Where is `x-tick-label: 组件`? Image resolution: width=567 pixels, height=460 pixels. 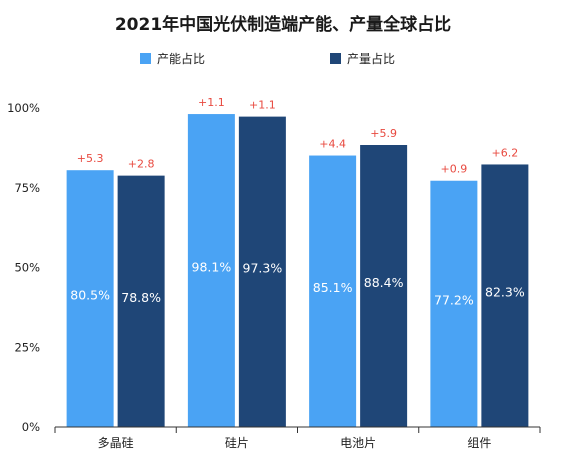 x-tick-label: 组件 is located at coordinates (479, 443).